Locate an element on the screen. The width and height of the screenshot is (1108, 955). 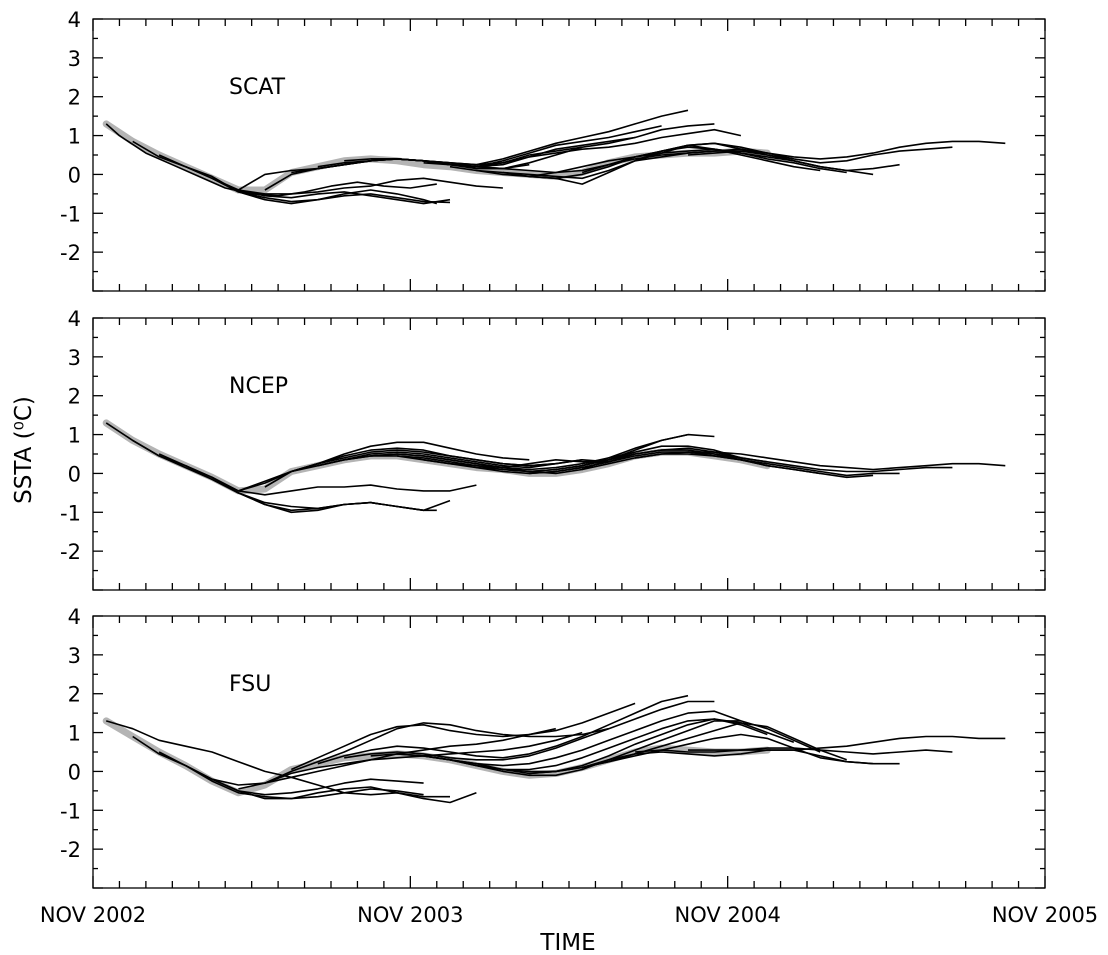
panel-label: FSU is located at coordinates (250, 684).